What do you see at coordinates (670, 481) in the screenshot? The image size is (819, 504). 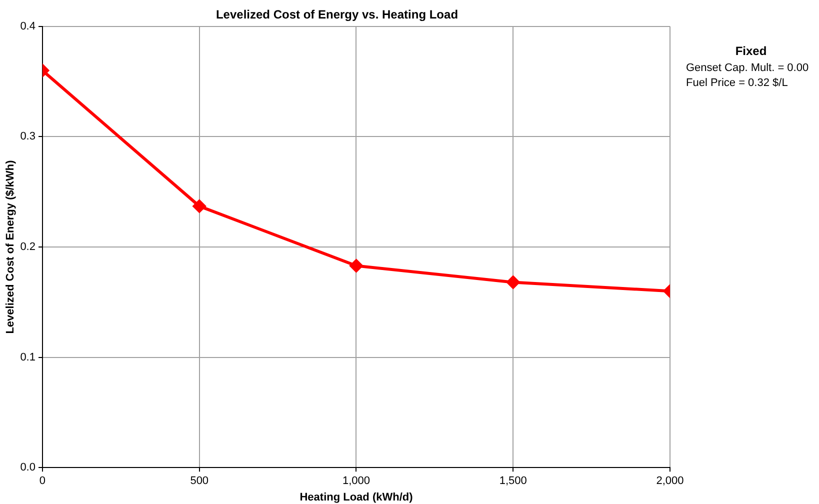 I see `x-tick-label: 2,000` at bounding box center [670, 481].